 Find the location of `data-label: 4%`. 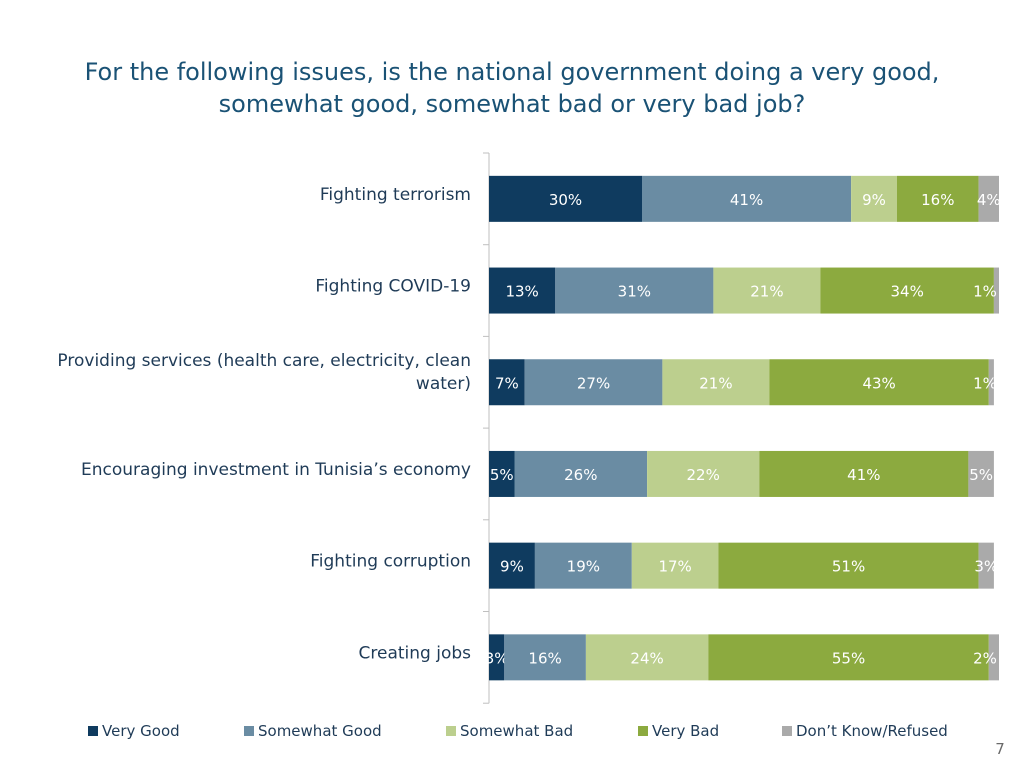

data-label: 4% is located at coordinates (989, 200).